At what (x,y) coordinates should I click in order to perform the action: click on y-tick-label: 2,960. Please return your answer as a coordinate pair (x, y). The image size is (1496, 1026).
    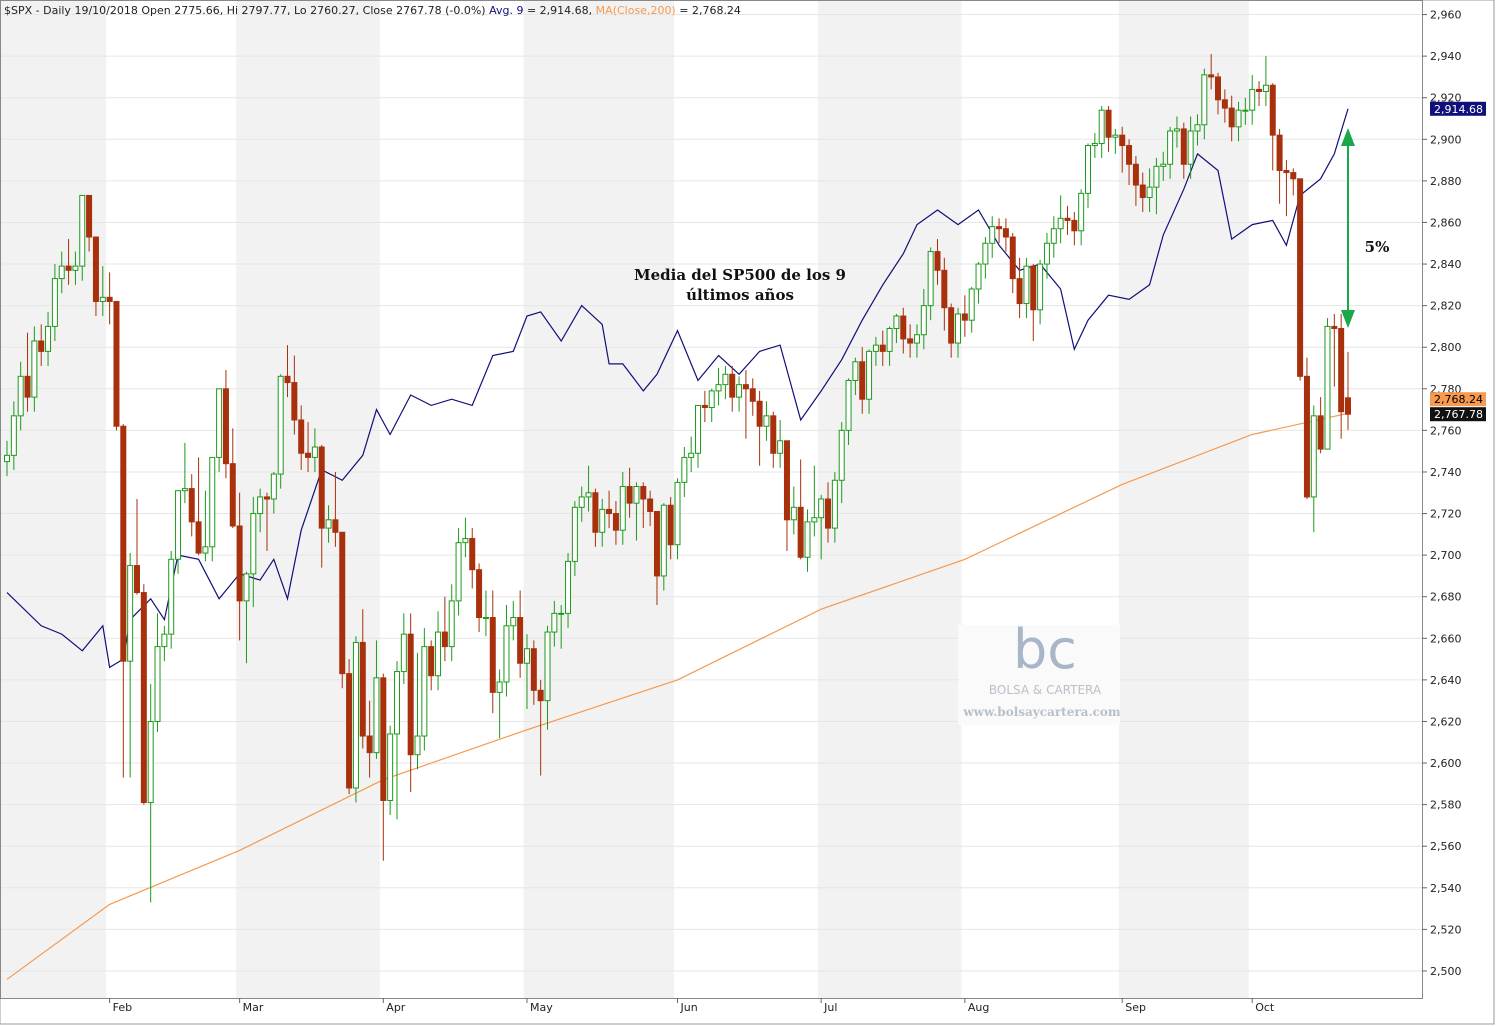
    Looking at the image, I should click on (1446, 15).